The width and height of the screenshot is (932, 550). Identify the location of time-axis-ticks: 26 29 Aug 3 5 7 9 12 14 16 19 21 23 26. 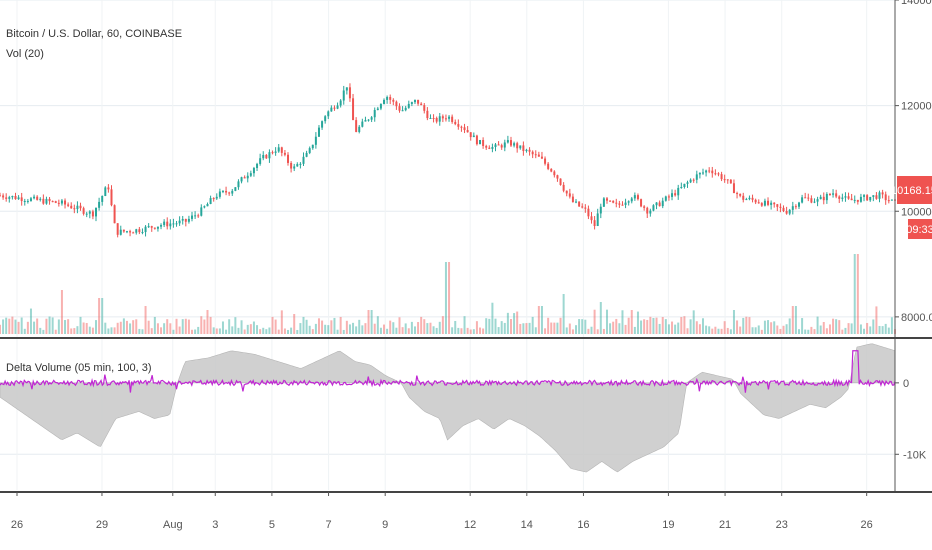
(442, 511).